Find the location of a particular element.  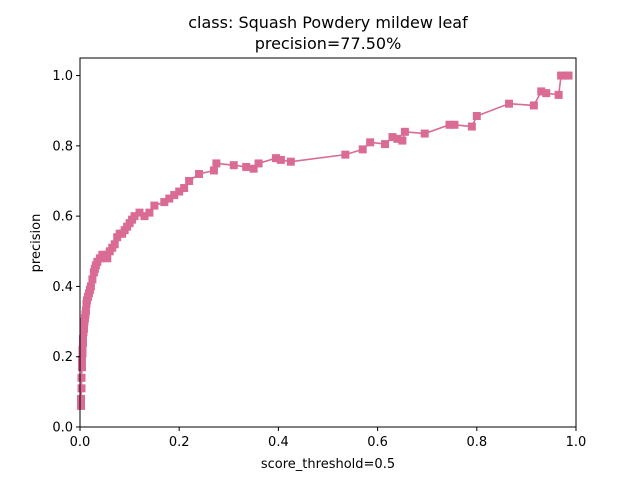

x-tick-label: 0.6 is located at coordinates (377, 442).